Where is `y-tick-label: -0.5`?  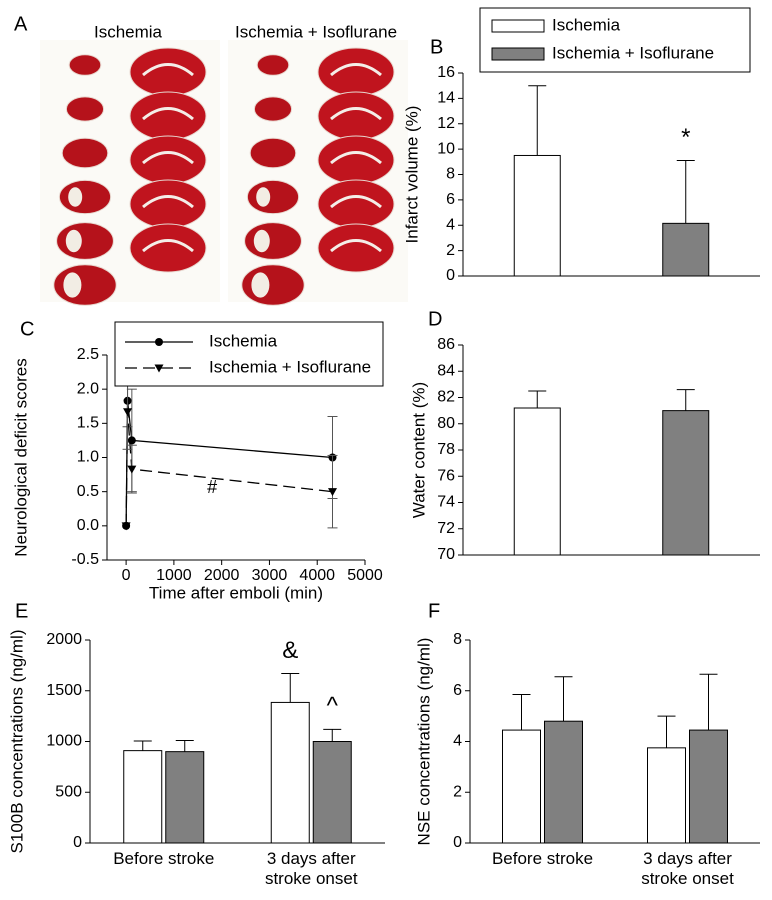
y-tick-label: -0.5 is located at coordinates (85, 559).